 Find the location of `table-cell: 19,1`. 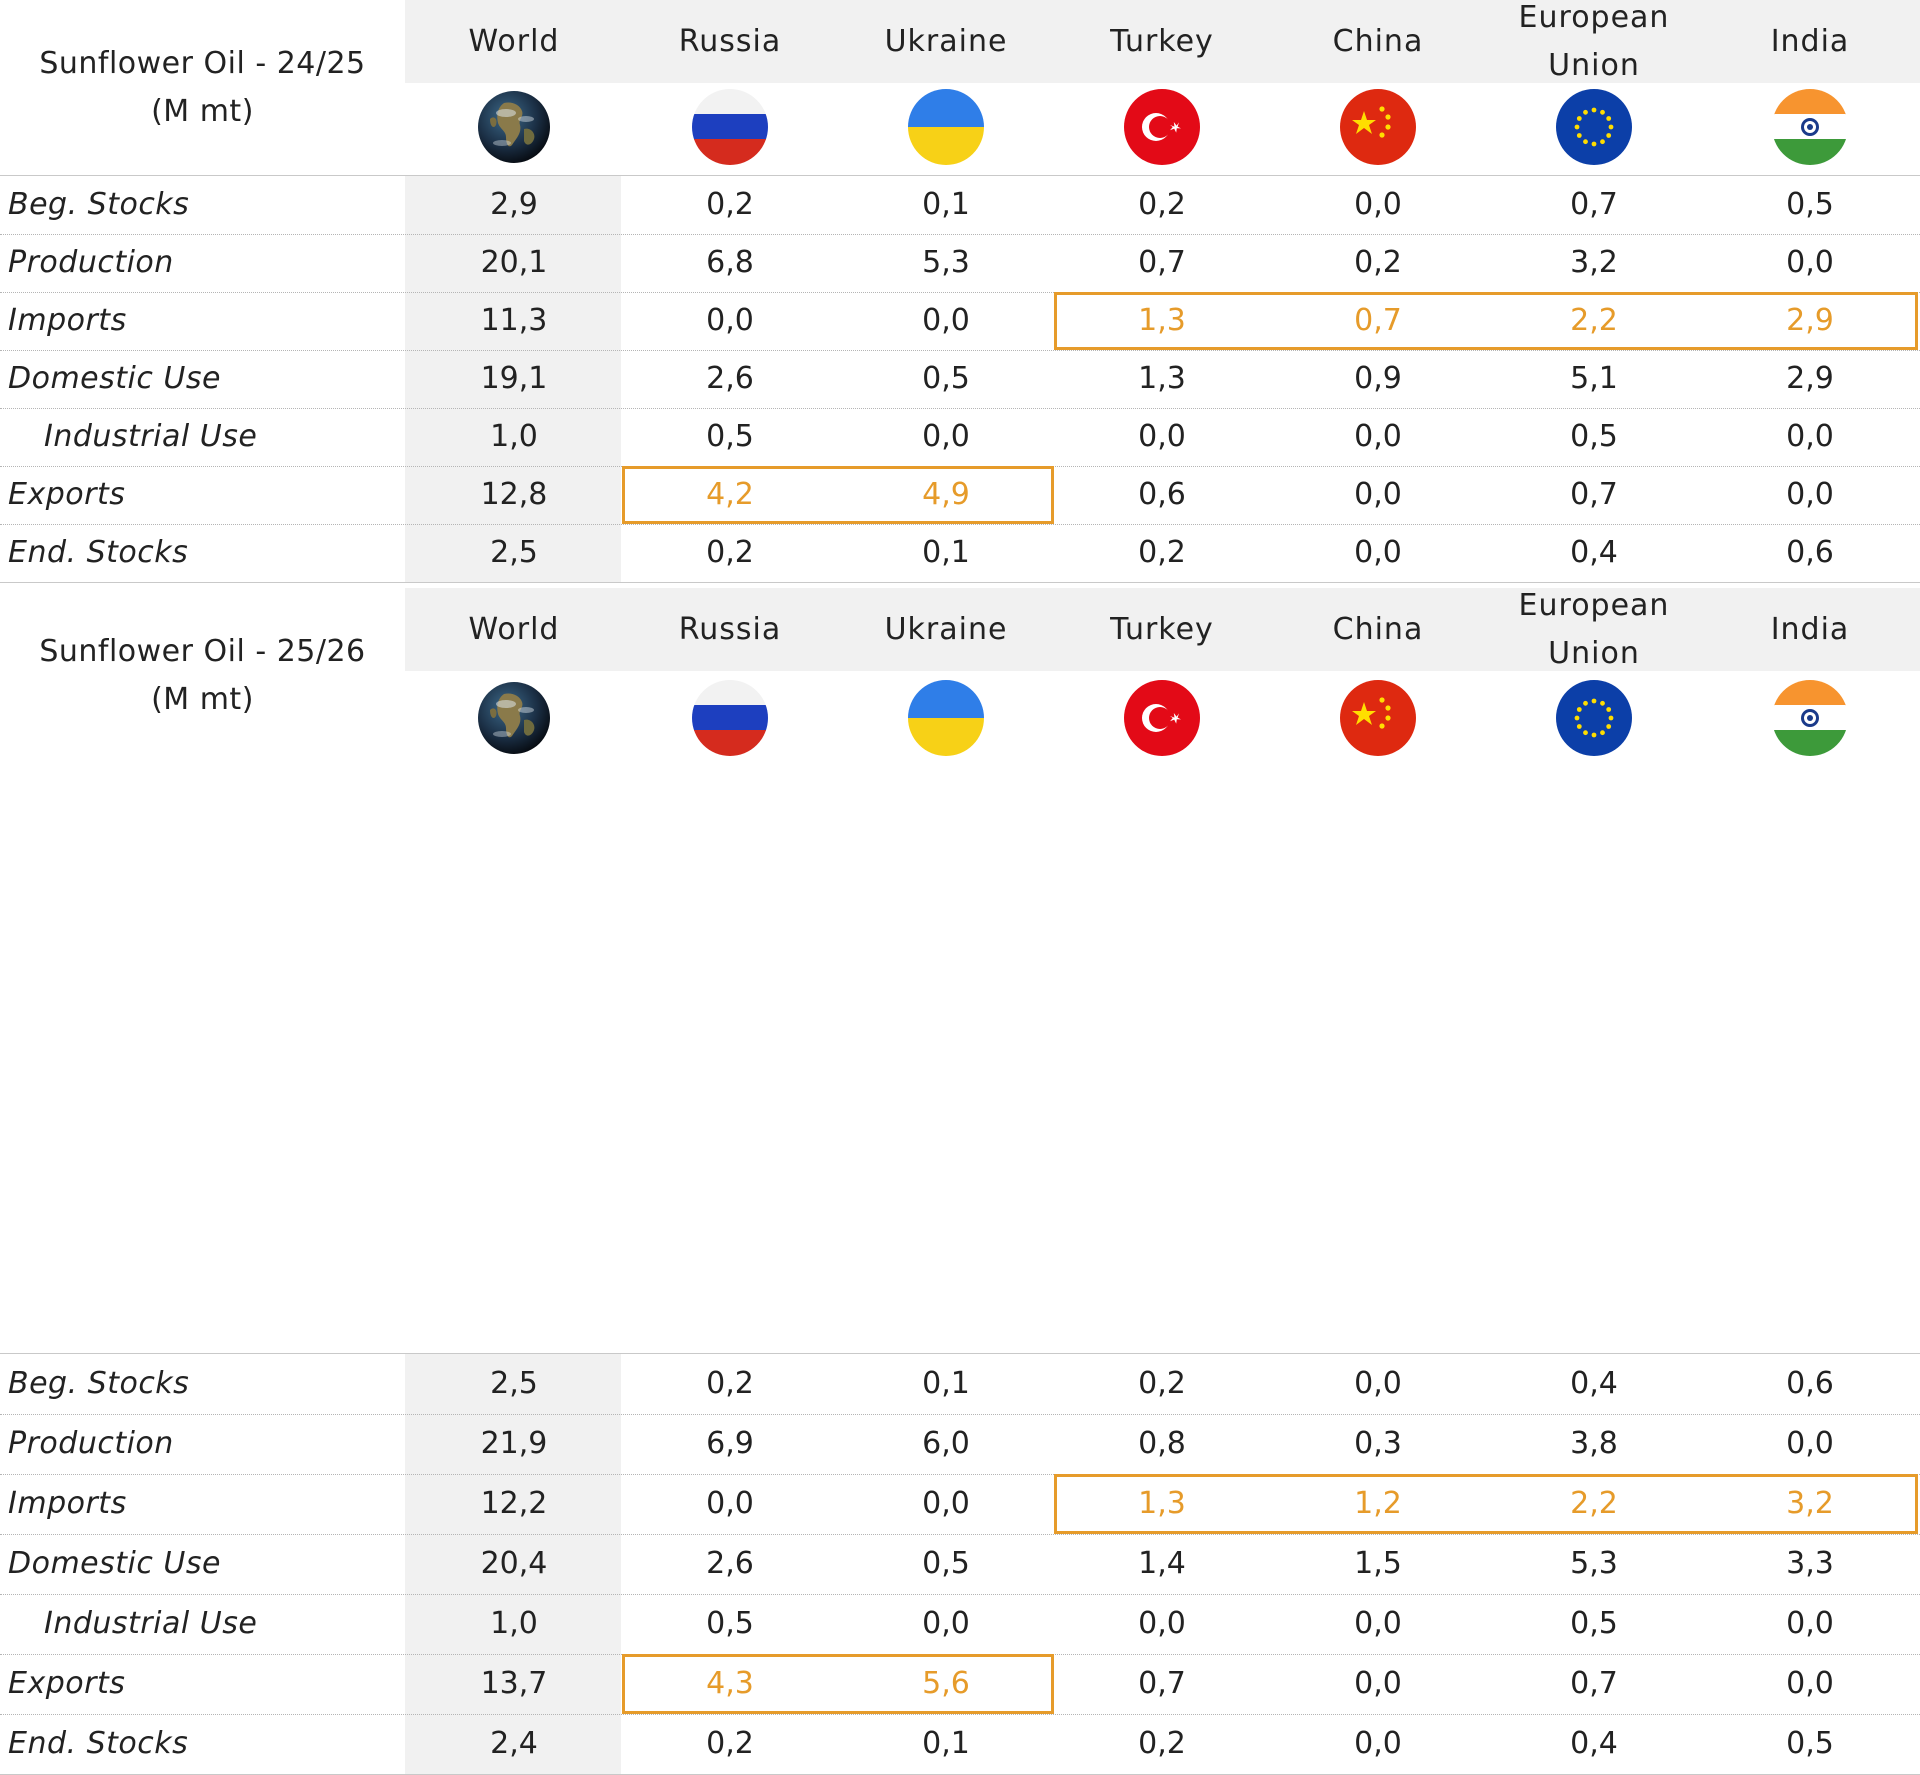

table-cell: 19,1 is located at coordinates (514, 378).